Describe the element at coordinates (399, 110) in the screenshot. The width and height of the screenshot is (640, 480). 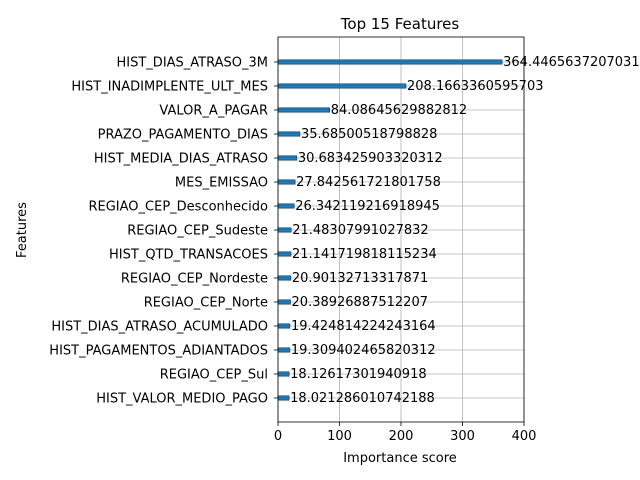
I see `data-label: 84.08645629882812` at that location.